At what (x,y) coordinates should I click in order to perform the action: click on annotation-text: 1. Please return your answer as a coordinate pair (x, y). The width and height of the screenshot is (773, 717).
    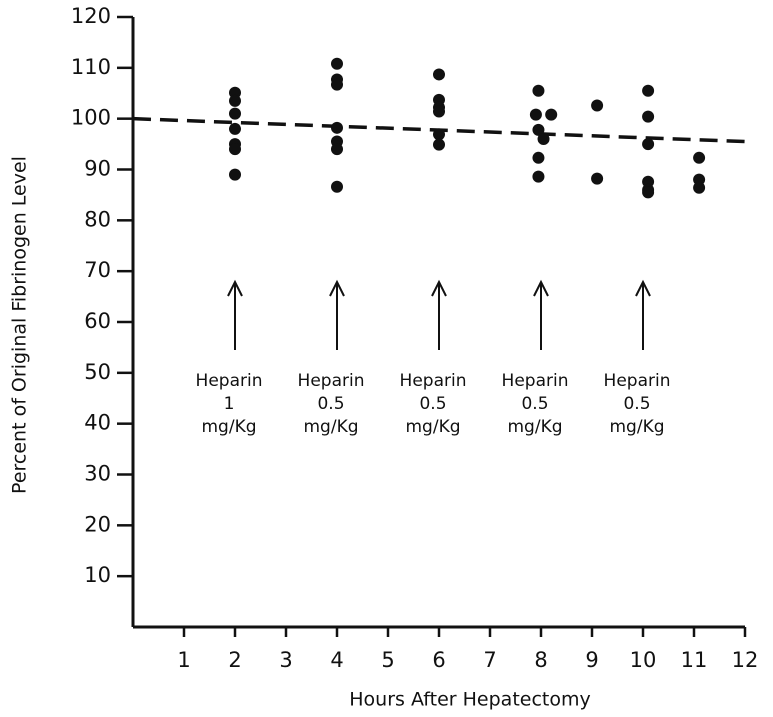
    Looking at the image, I should click on (229, 404).